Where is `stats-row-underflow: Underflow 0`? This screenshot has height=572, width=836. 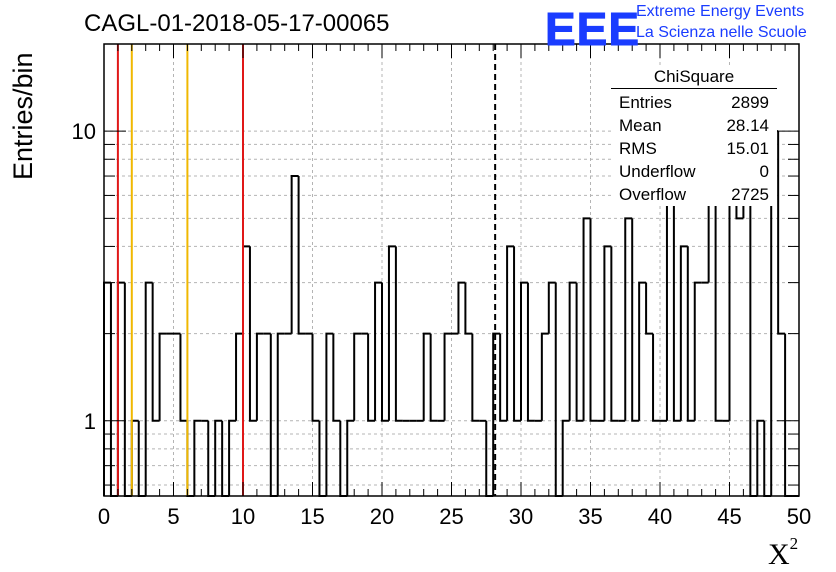
stats-row-underflow: Underflow 0 is located at coordinates (694, 171).